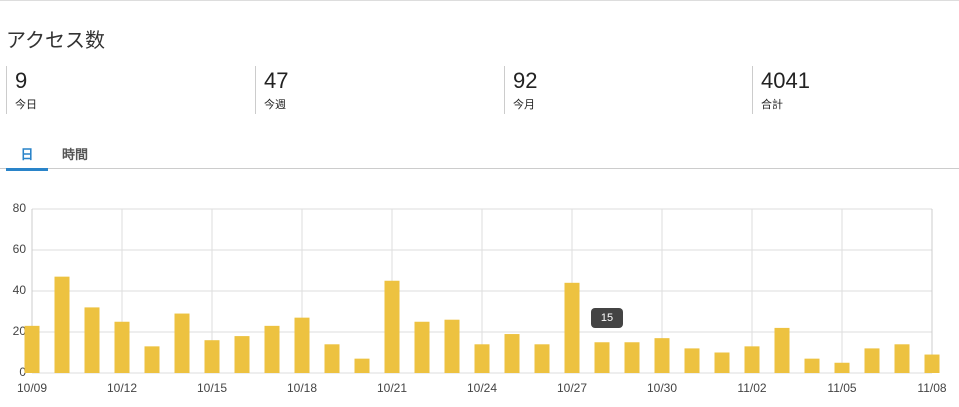  Describe the element at coordinates (276, 80) in the screenshot. I see `stat-value: 47` at that location.